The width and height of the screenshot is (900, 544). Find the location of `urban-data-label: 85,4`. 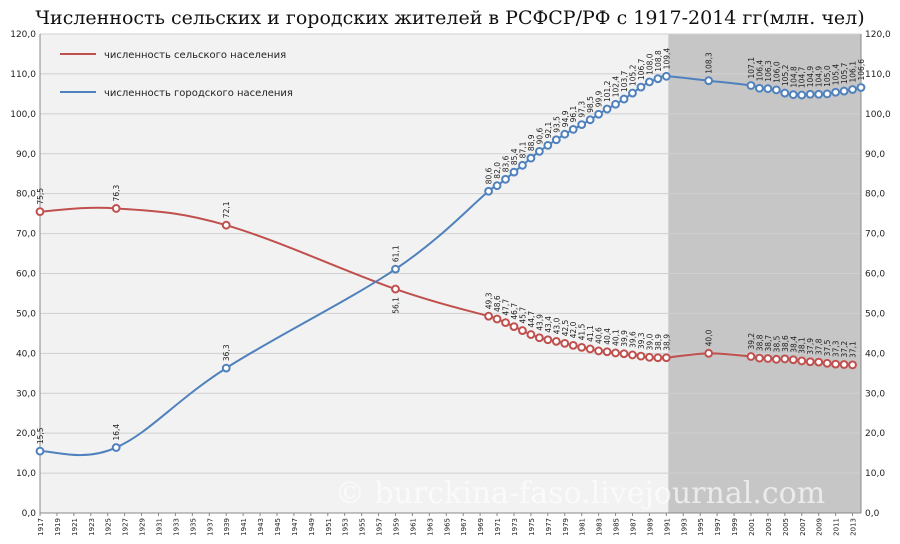

urban-data-label: 85,4 is located at coordinates (514, 156).